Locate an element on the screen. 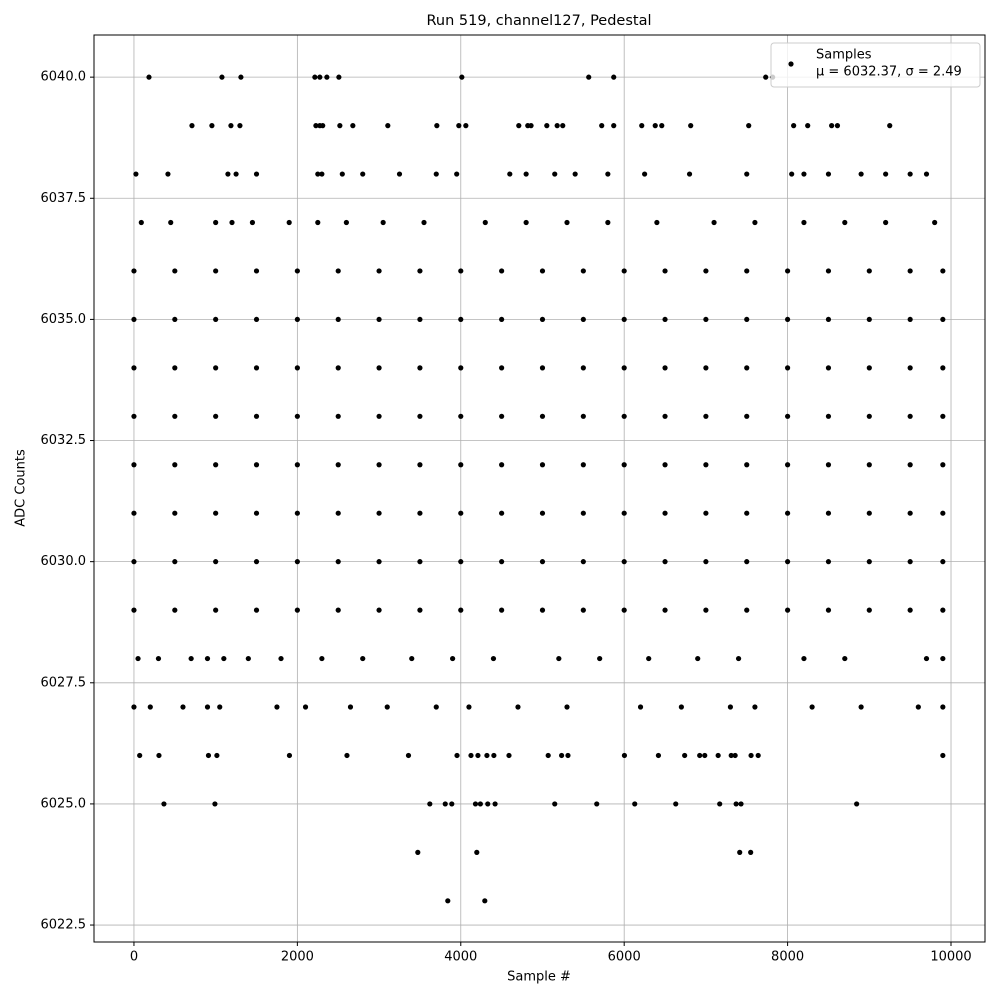  x-tick-label: 8000 is located at coordinates (787, 957).